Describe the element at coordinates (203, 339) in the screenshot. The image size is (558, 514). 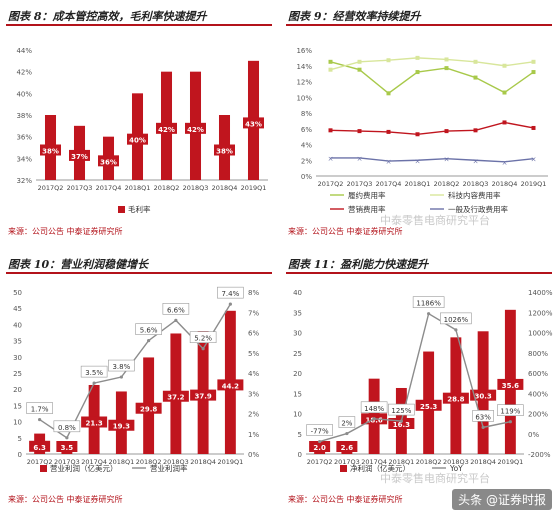
I see `line-value-label: 5.2%` at that location.